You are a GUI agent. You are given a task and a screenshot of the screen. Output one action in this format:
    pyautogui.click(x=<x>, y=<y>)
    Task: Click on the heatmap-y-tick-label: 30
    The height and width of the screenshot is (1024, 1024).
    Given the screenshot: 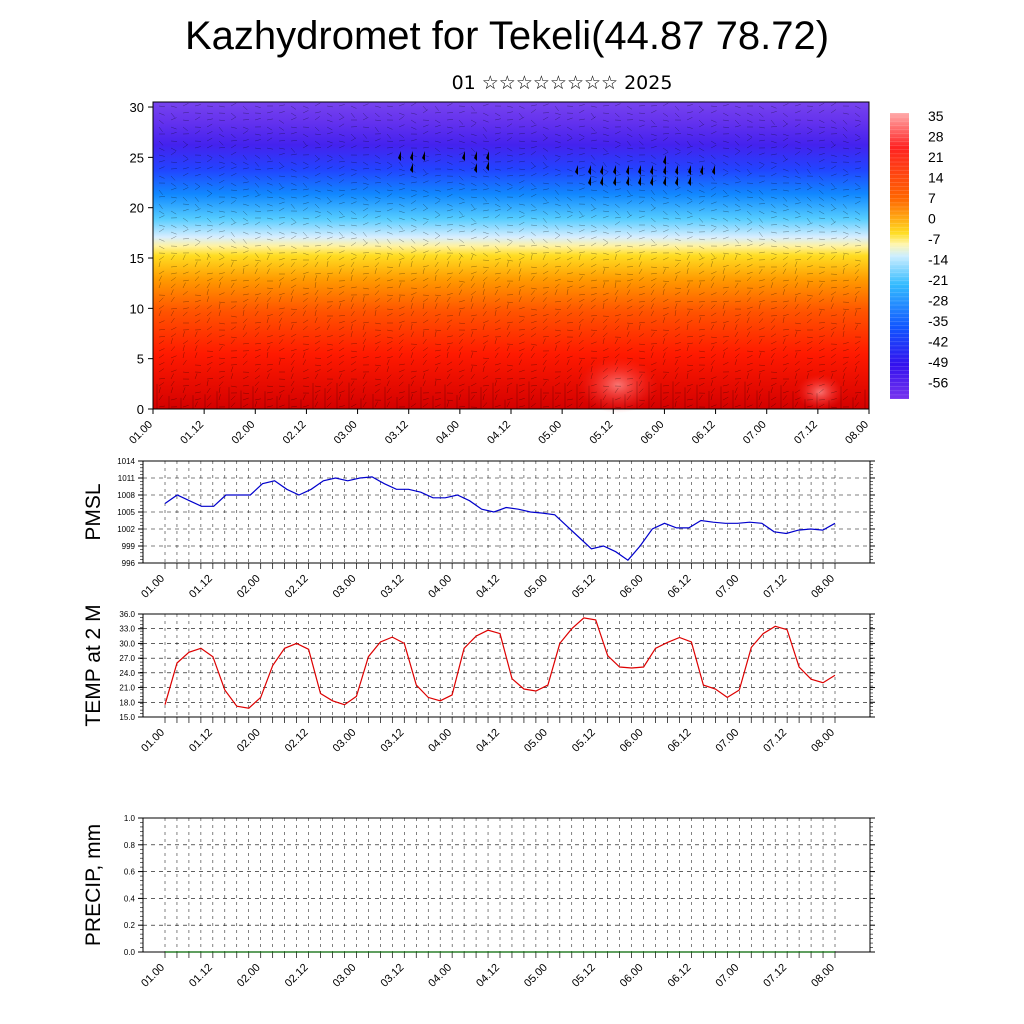 What is the action you would take?
    pyautogui.click(x=137, y=107)
    